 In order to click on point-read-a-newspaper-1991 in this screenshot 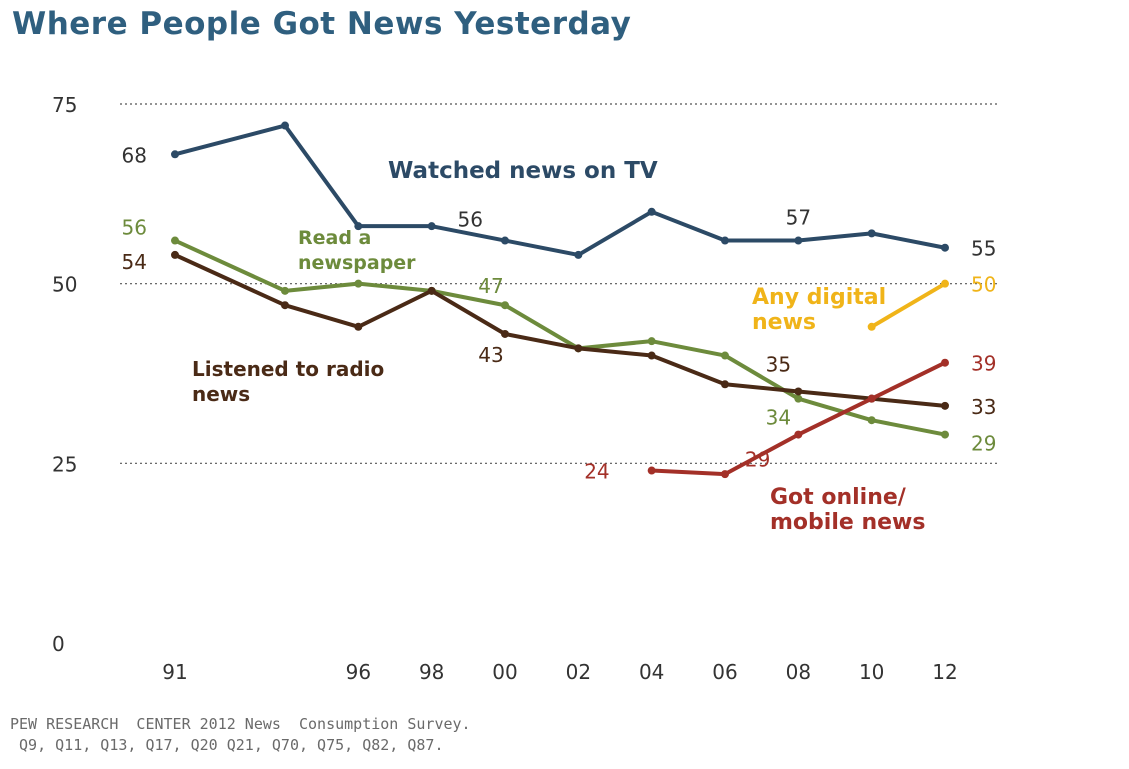, I will do `click(175, 240)`.